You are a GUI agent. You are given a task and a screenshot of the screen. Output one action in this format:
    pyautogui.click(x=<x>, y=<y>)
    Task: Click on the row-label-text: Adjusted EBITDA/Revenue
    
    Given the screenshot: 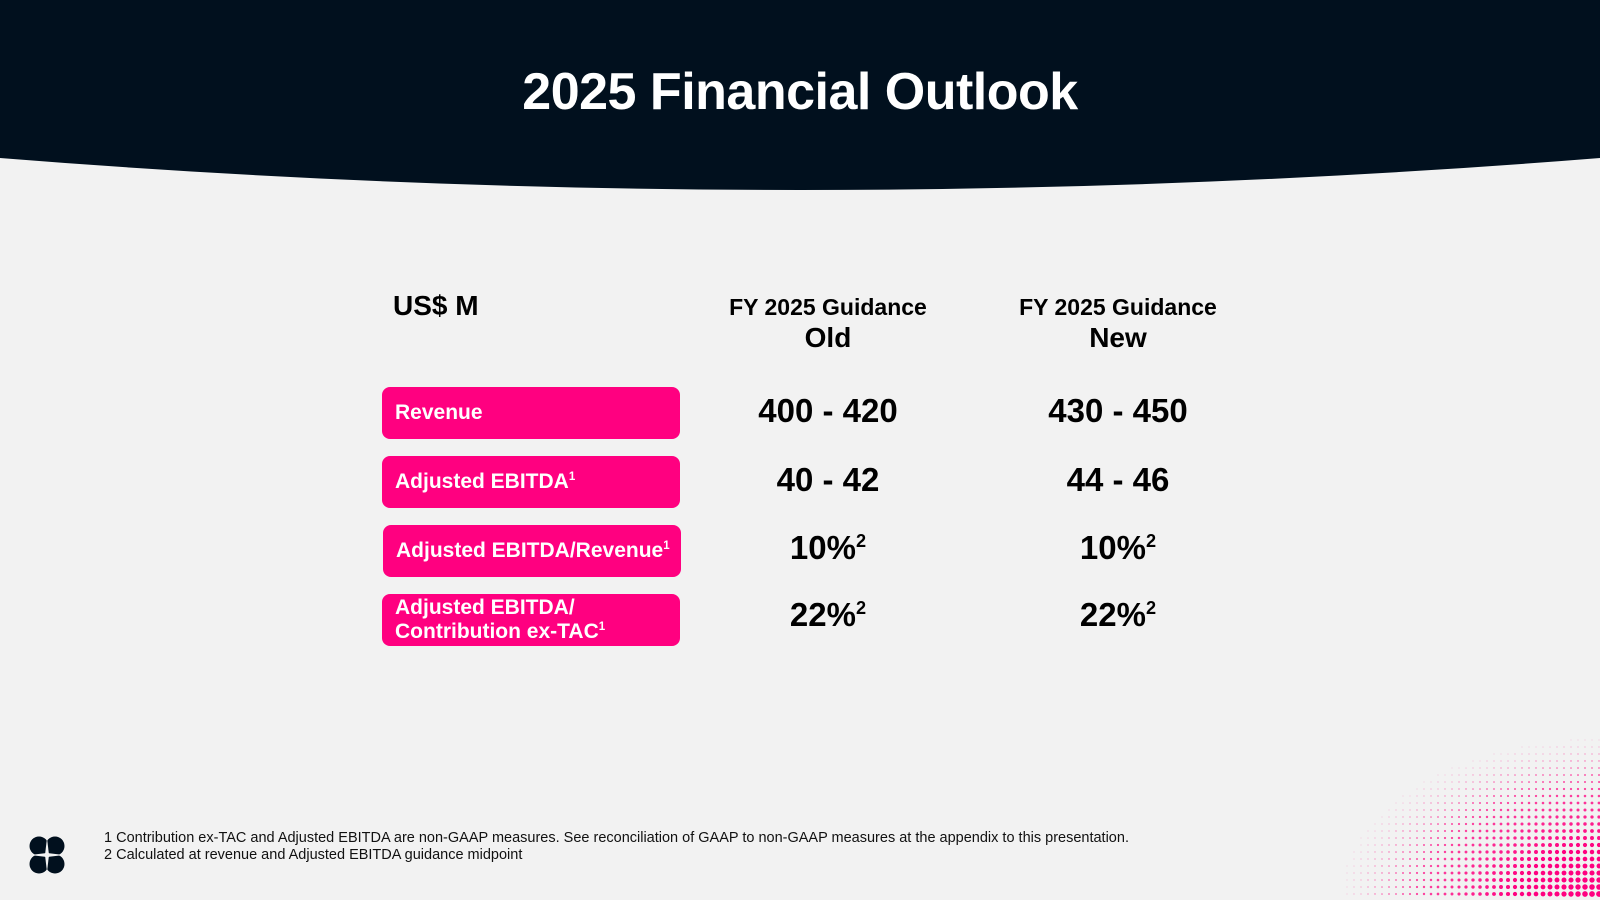 What is the action you would take?
    pyautogui.click(x=530, y=550)
    